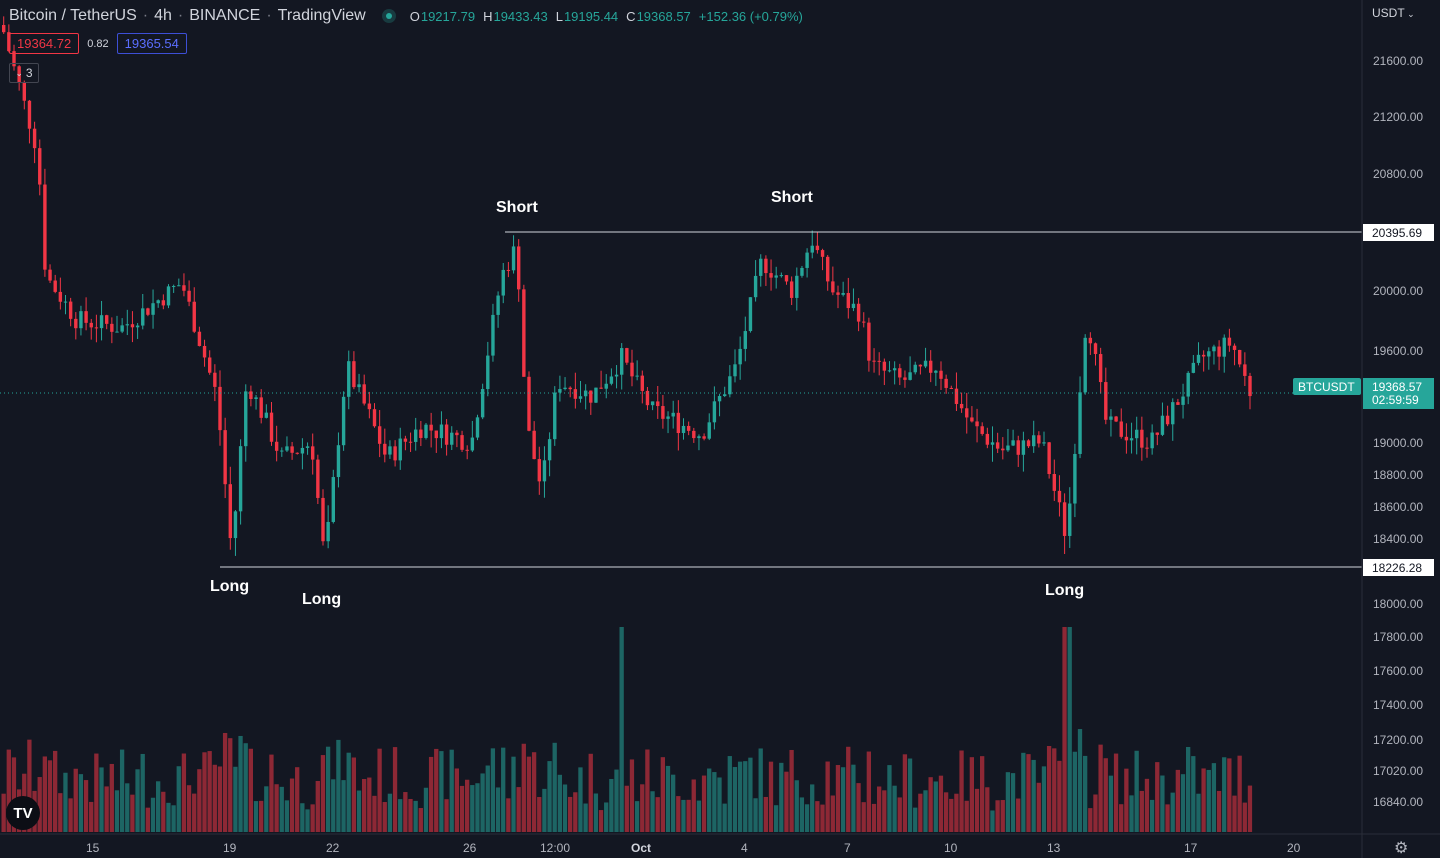  Describe the element at coordinates (24, 73) in the screenshot. I see `indicators-toggle-button: ⌄ 3` at that location.